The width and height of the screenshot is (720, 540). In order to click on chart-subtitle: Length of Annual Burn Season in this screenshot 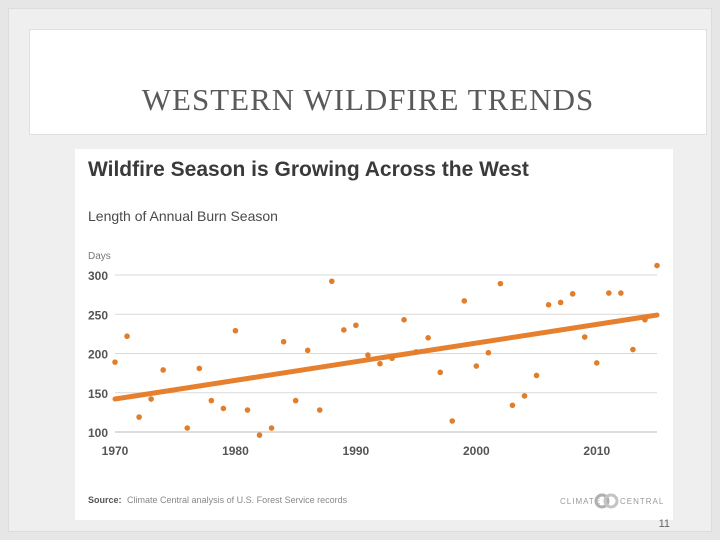, I will do `click(183, 216)`.